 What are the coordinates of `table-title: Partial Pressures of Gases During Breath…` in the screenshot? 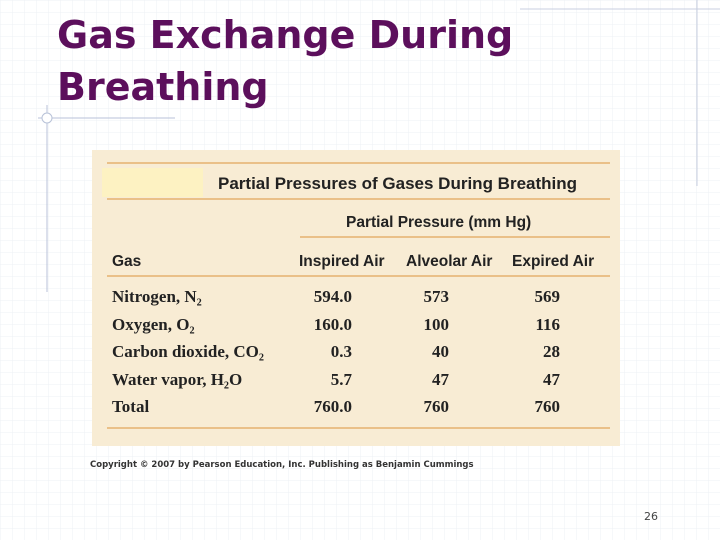 It's located at (397, 183).